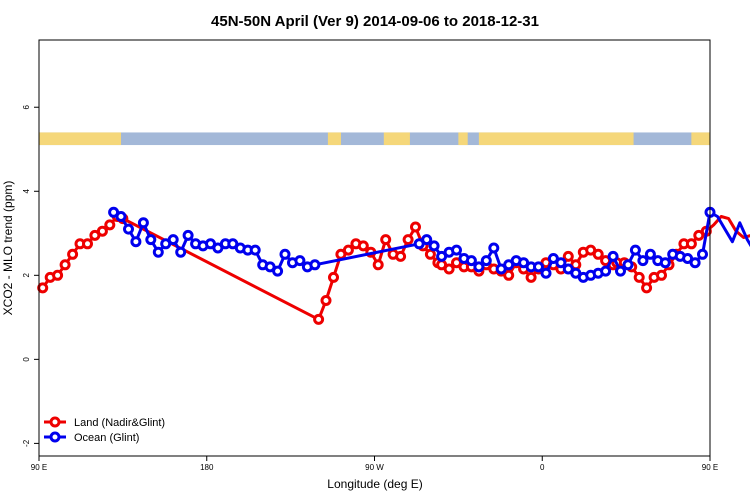 Image resolution: width=750 pixels, height=500 pixels. I want to click on x-tick-label-2: 90 W, so click(374, 467).